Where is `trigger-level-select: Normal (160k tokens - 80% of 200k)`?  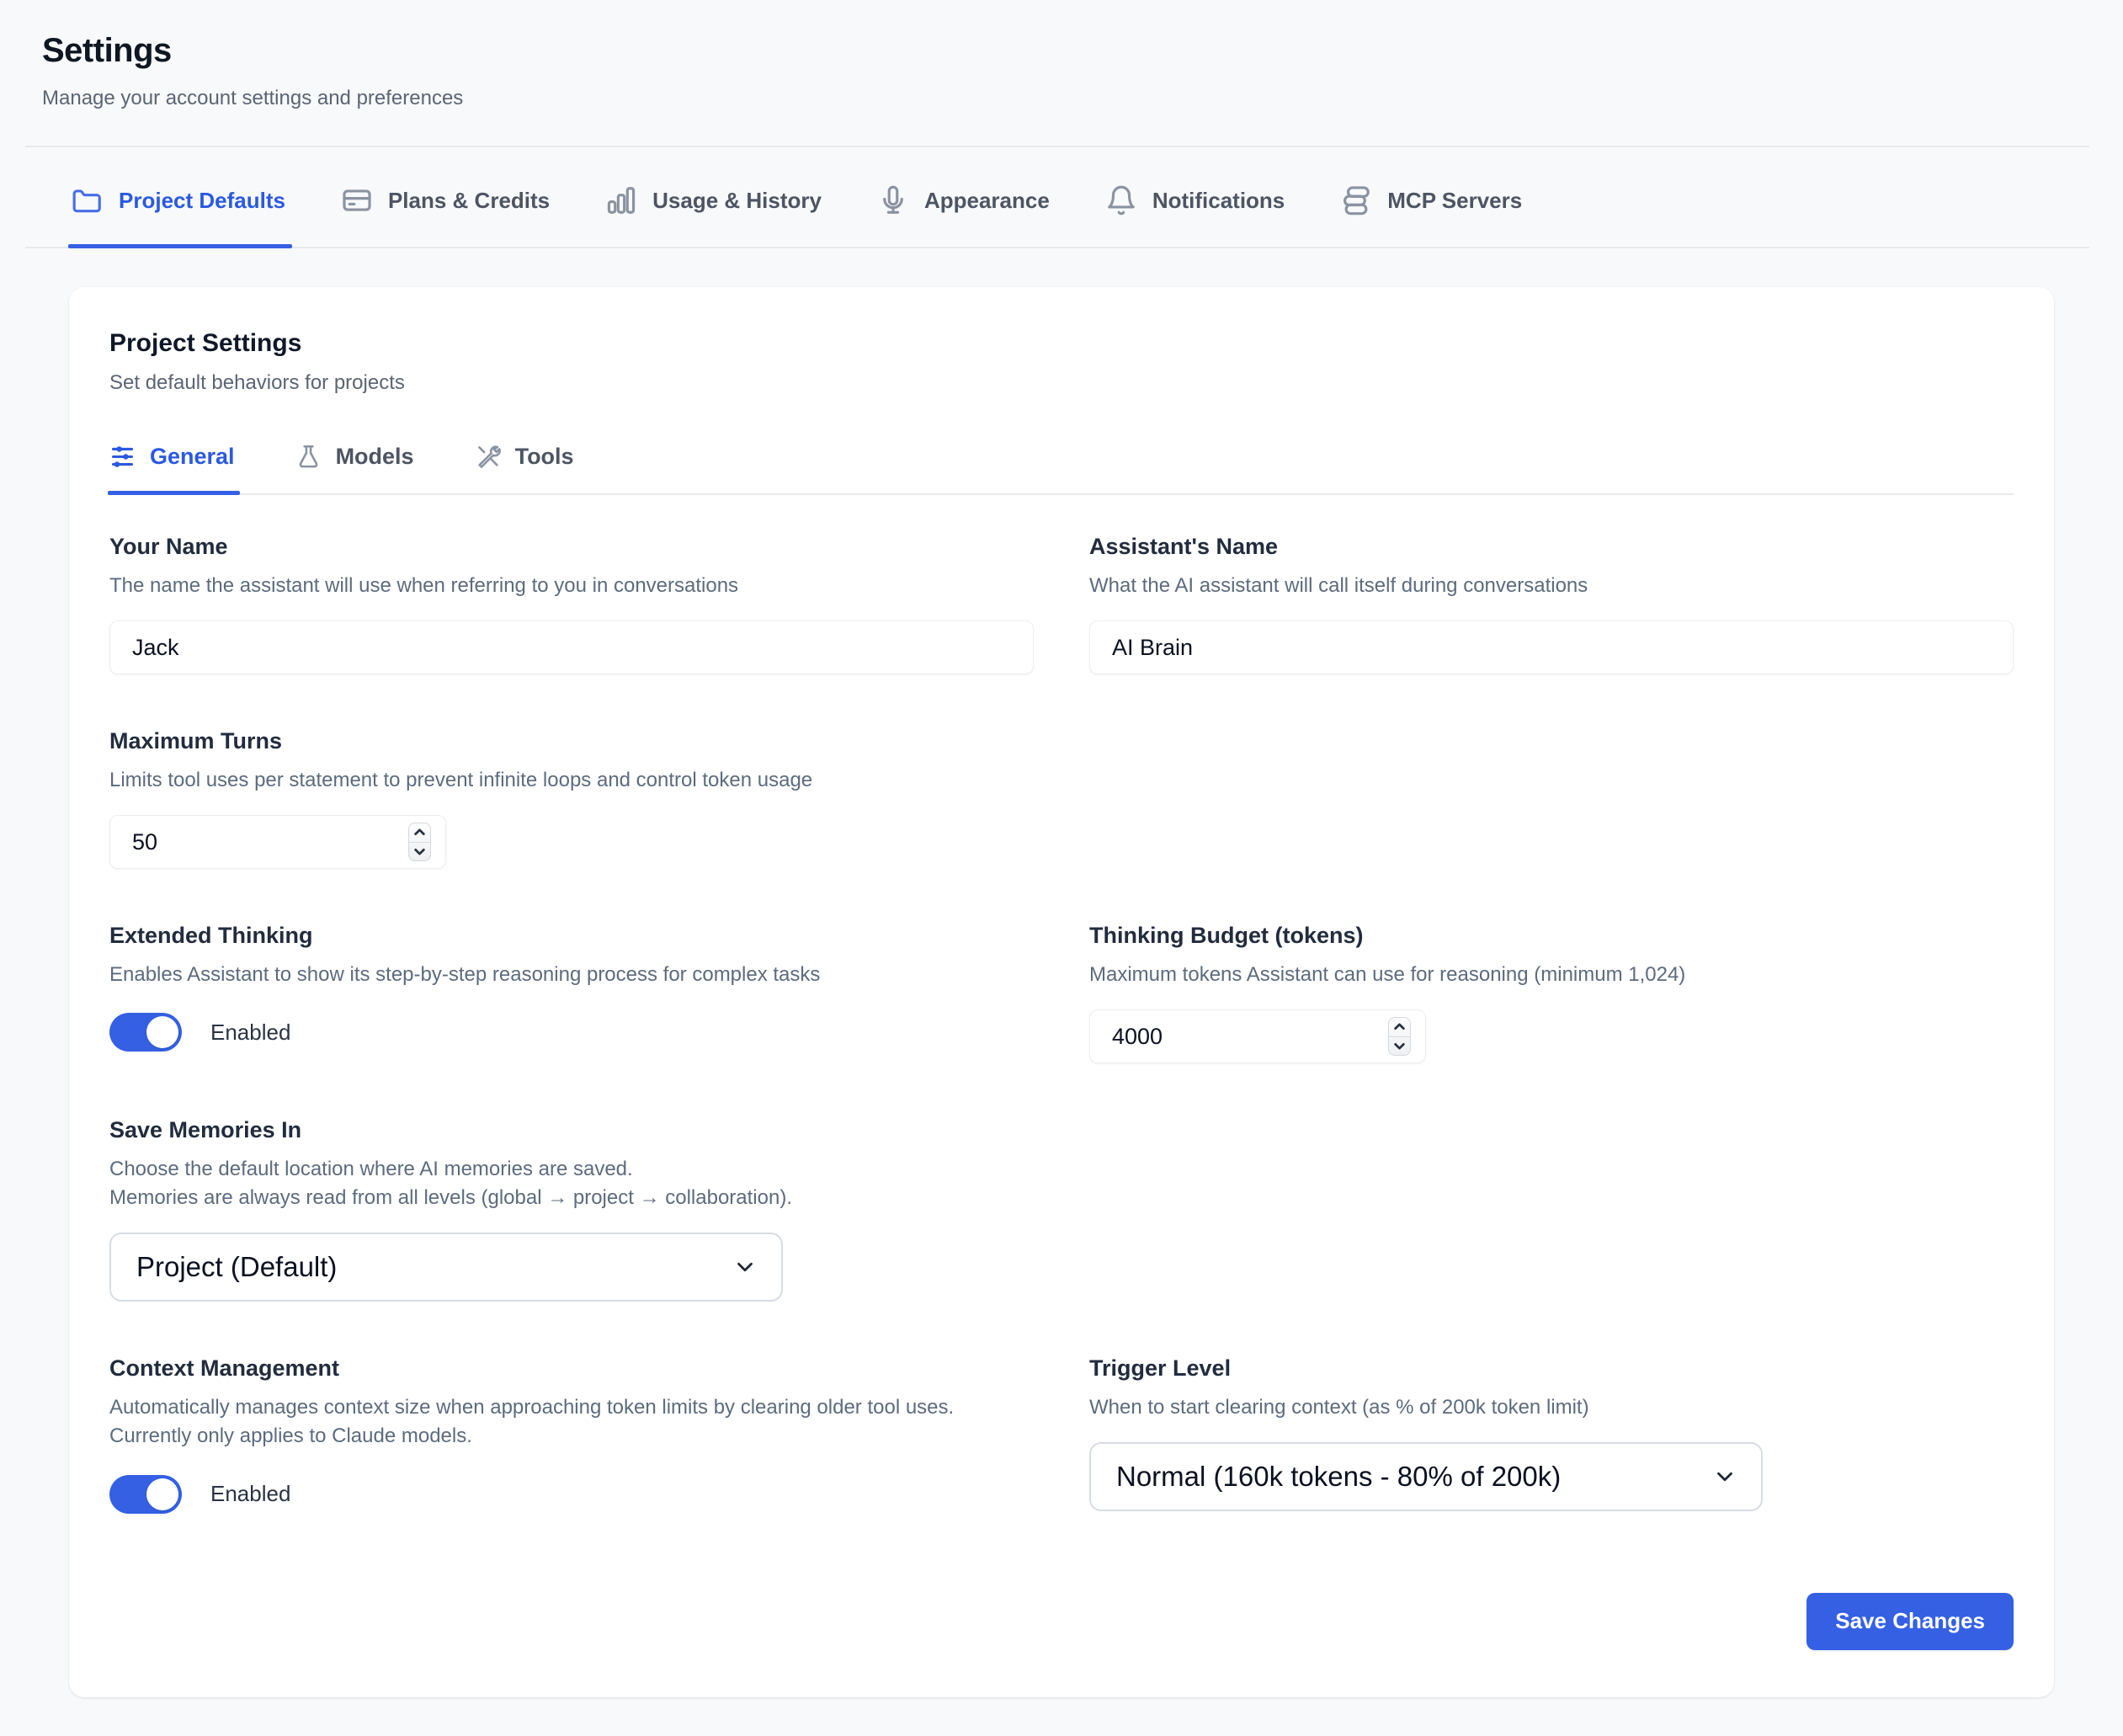
trigger-level-select: Normal (160k tokens - 80% of 200k) is located at coordinates (1426, 1477).